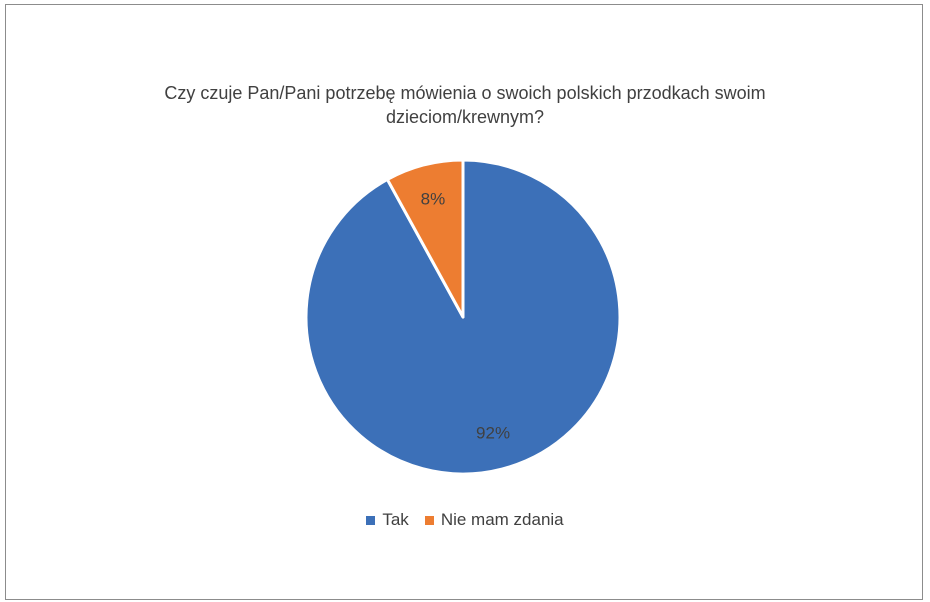  I want to click on legend-item-nie-mam-zdania: Nie mam zdania, so click(494, 520).